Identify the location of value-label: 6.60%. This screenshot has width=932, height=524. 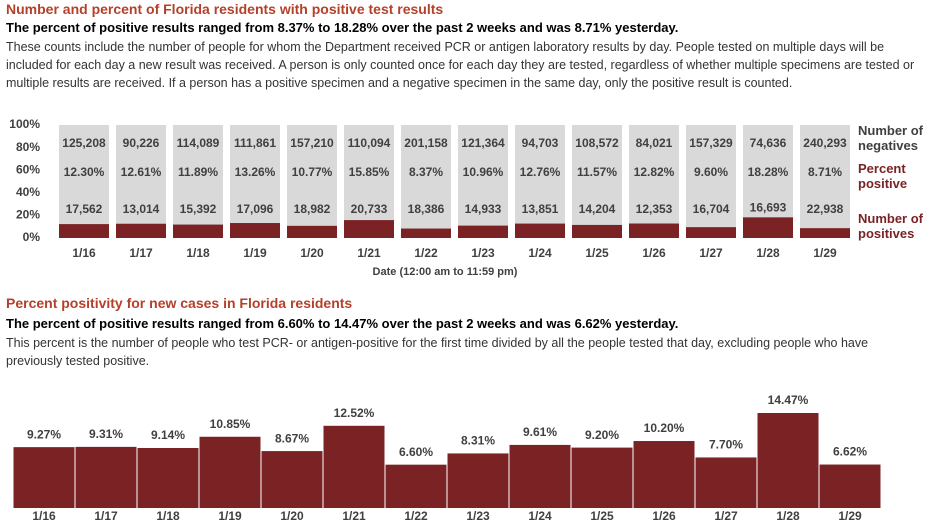
(416, 452).